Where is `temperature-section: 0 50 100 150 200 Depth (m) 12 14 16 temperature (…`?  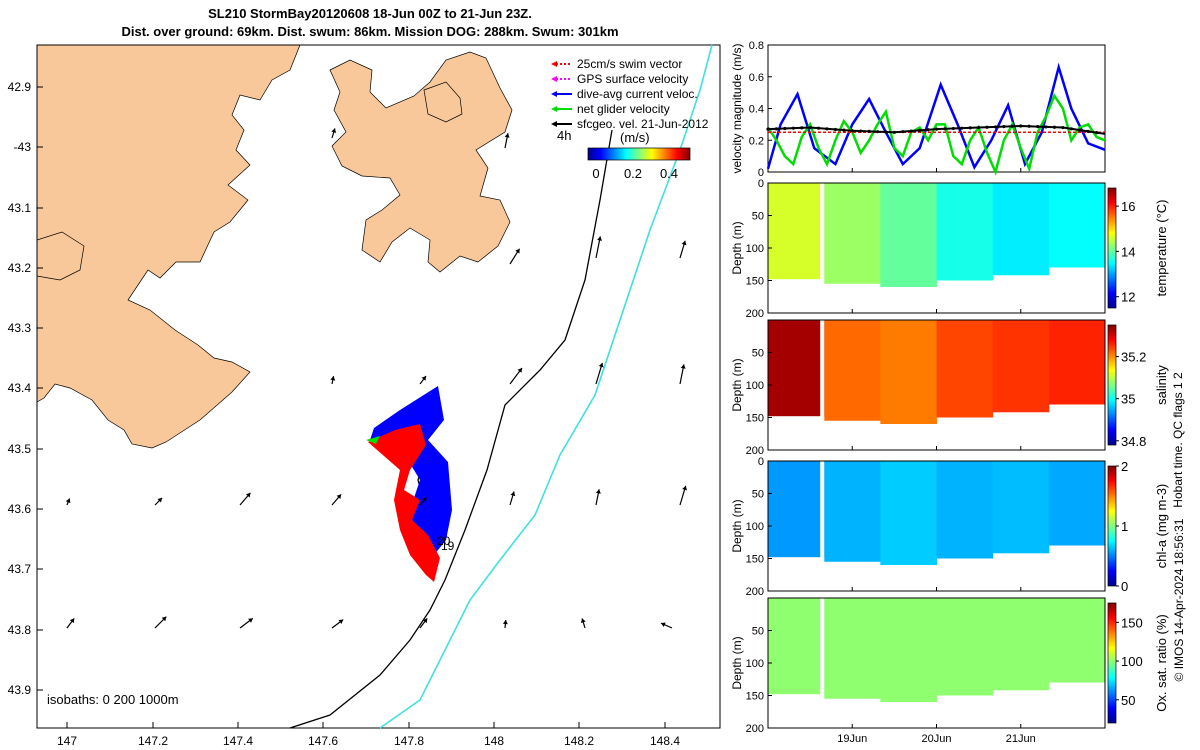
temperature-section: 0 50 100 150 200 Depth (m) 12 14 16 temperature (… is located at coordinates (949, 249).